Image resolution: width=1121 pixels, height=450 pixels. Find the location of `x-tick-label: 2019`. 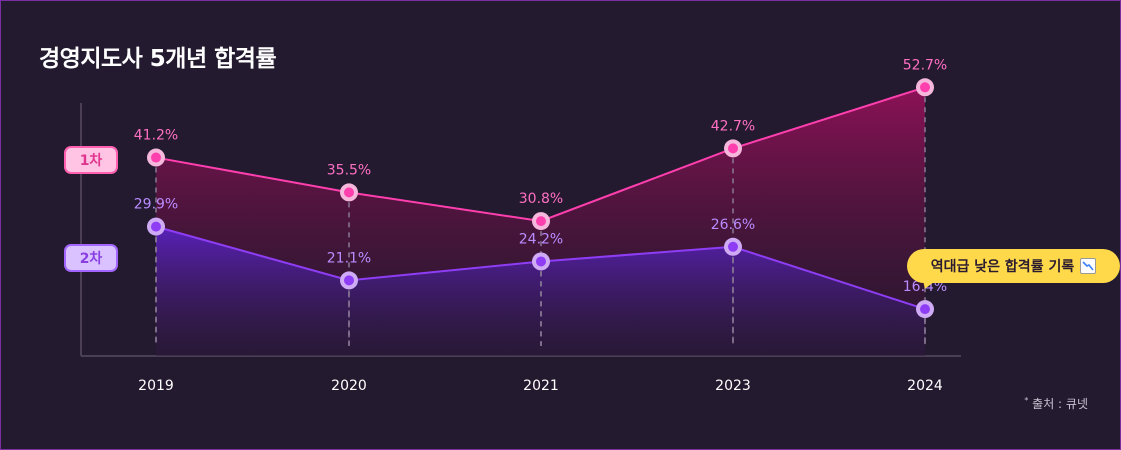

x-tick-label: 2019 is located at coordinates (156, 386).